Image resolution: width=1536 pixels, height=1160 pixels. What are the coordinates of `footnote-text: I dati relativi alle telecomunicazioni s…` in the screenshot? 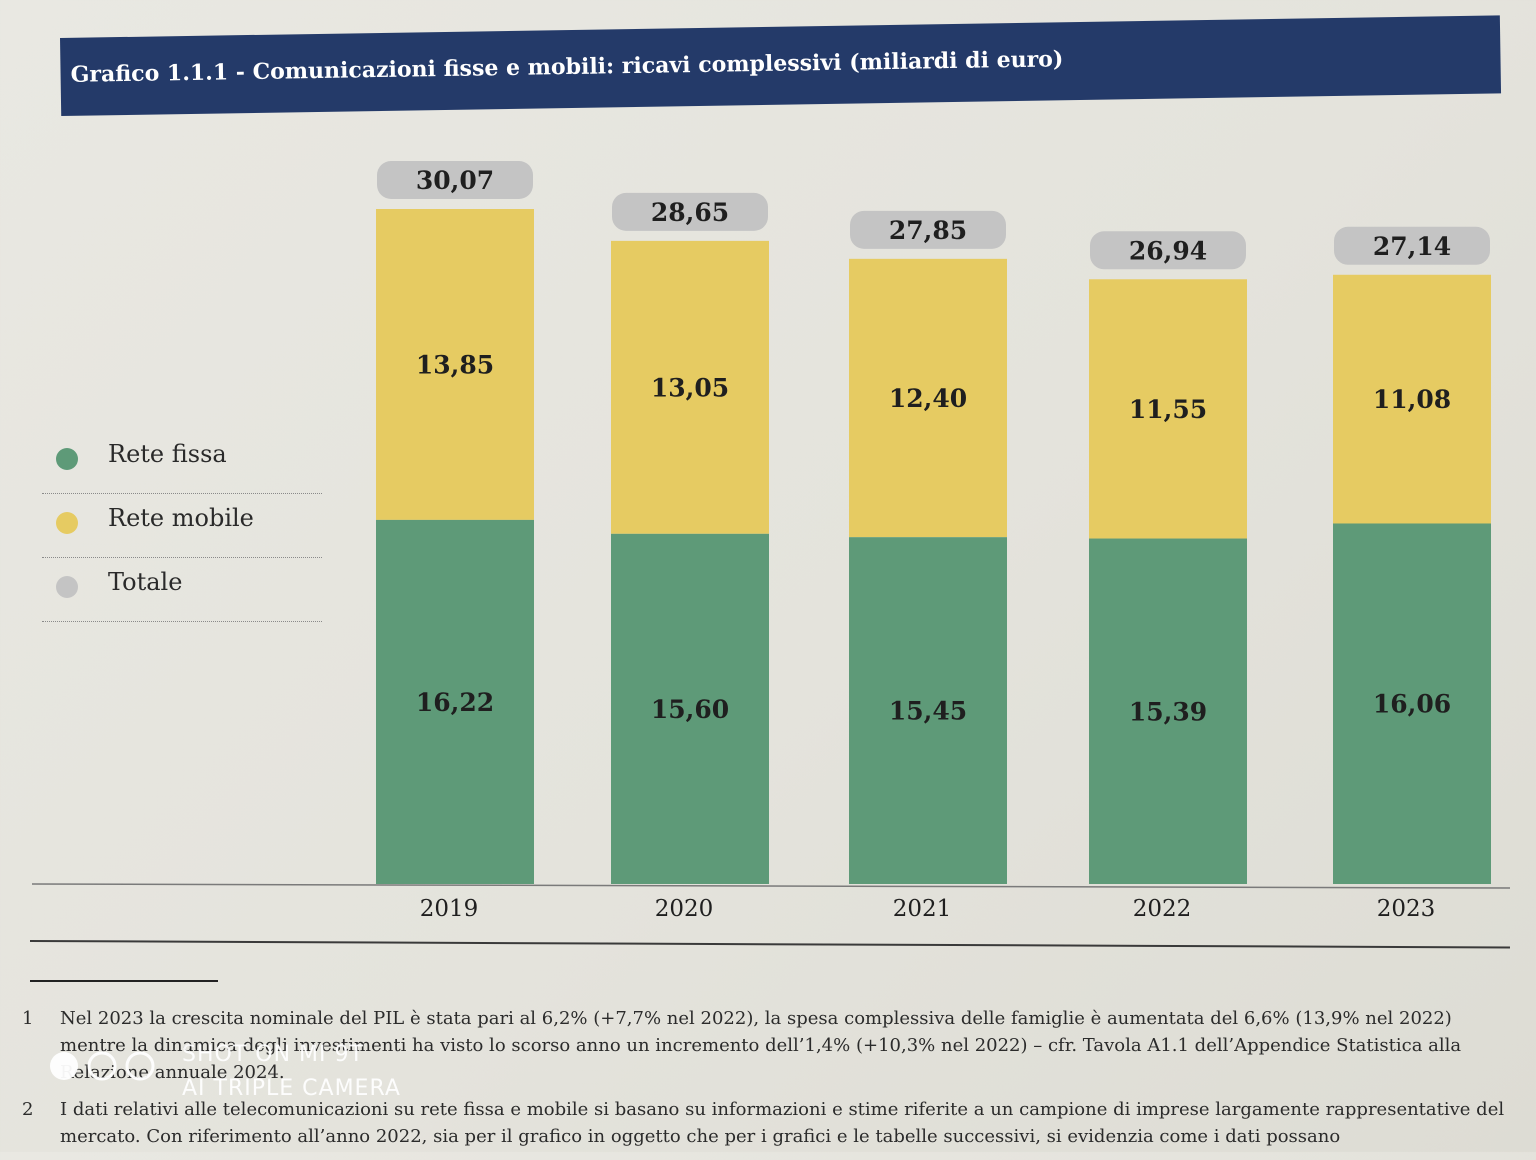 It's located at (782, 1123).